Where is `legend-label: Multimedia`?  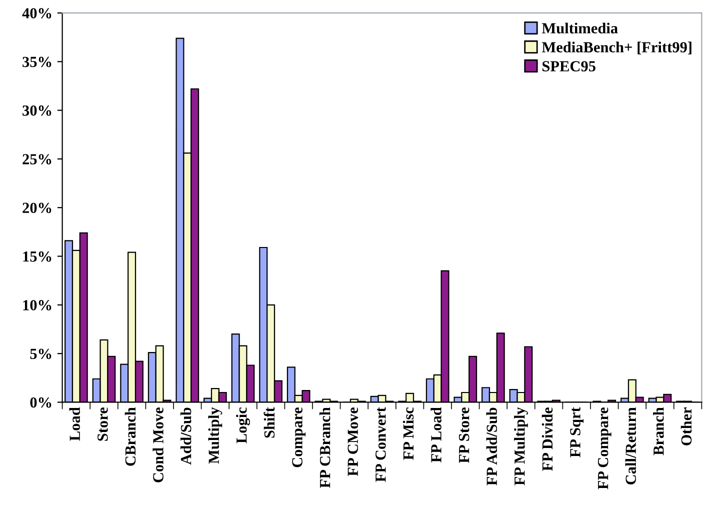
legend-label: Multimedia is located at coordinates (580, 28).